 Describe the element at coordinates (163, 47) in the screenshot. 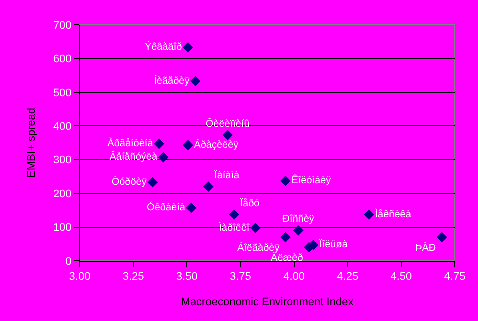

I see `data-label: Ýêâàäîð` at that location.